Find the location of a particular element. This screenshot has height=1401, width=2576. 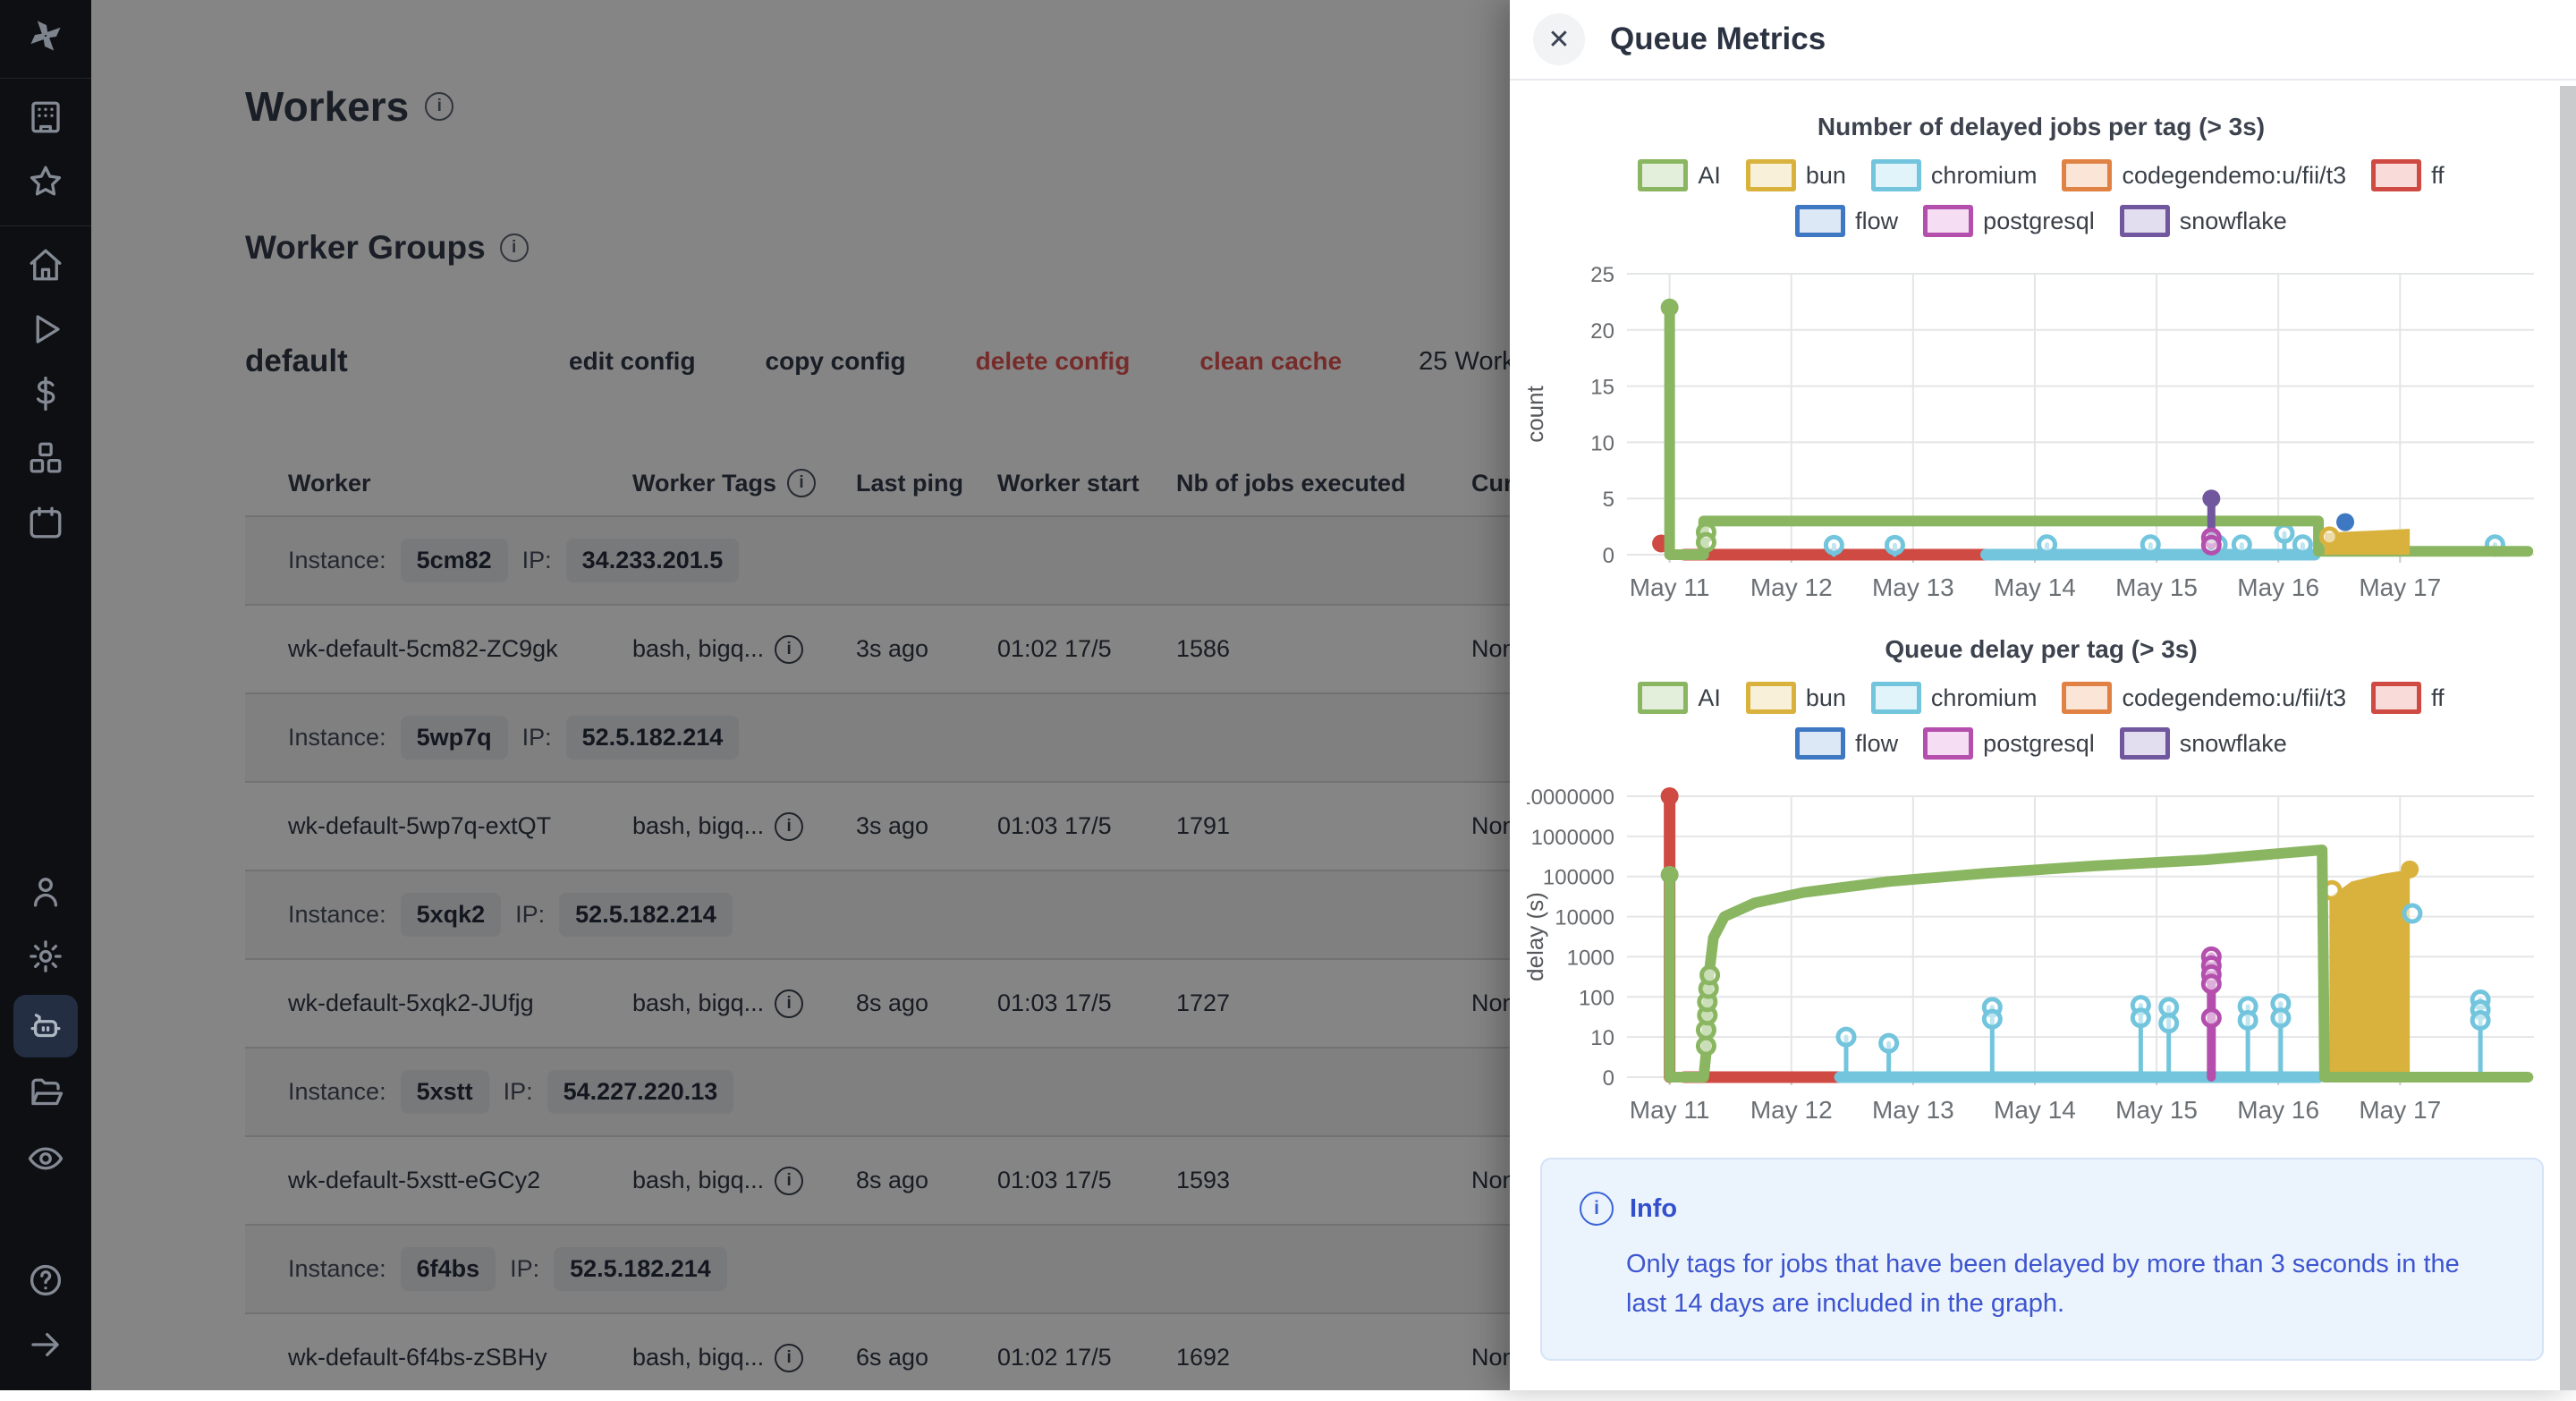

legend-item-bun: bun is located at coordinates (1795, 175).